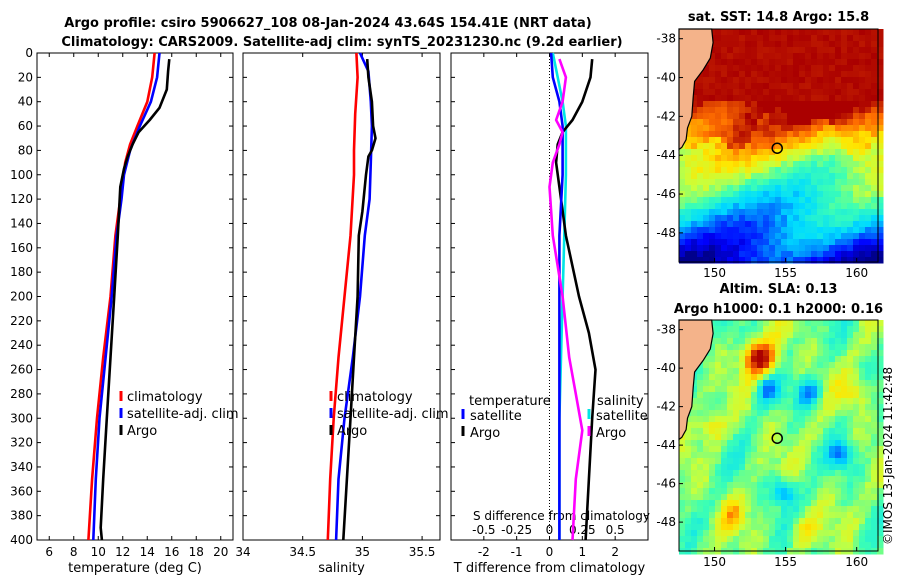 Image resolution: width=900 pixels, height=580 pixels. What do you see at coordinates (220, 552) in the screenshot?
I see `x-tick-label: 20` at bounding box center [220, 552].